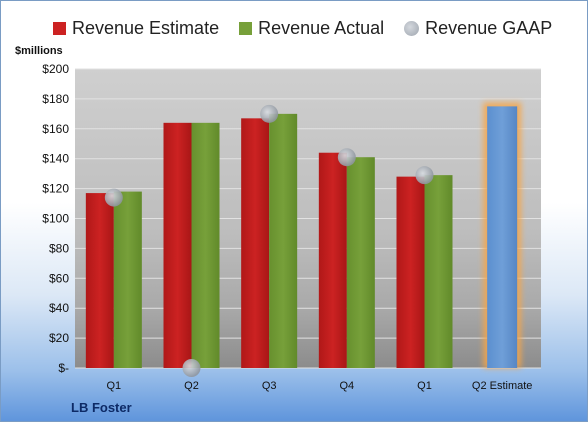 This screenshot has width=588, height=422. Describe the element at coordinates (146, 28) in the screenshot. I see `legend-label-estimate: Revenue Estimate` at that location.